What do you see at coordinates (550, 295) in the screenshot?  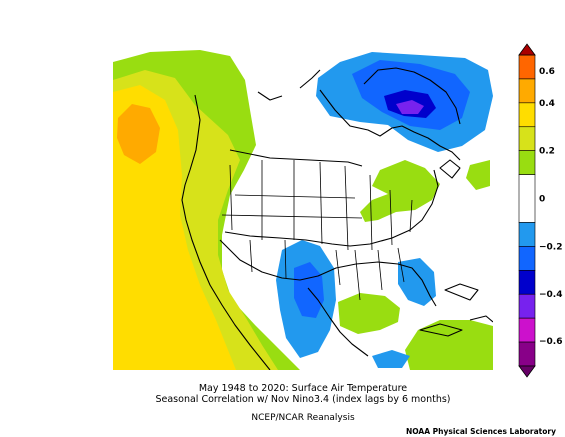 I see `colorbar-tick-label: −0.4` at bounding box center [550, 295].